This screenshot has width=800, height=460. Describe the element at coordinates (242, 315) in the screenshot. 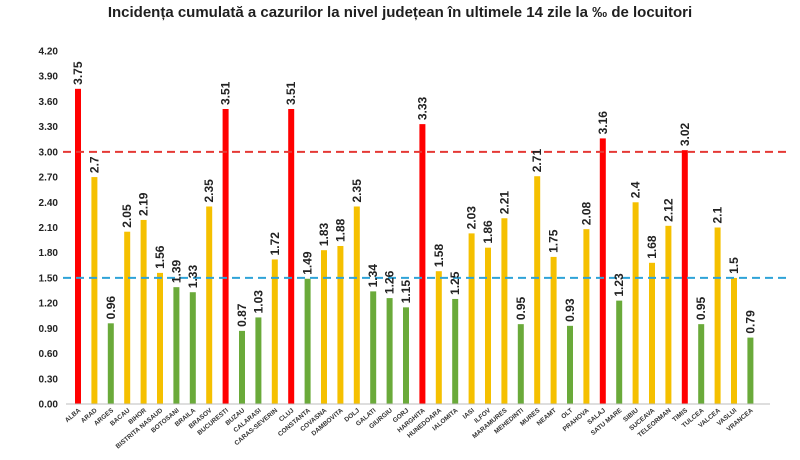

I see `data-label: 0.87` at that location.